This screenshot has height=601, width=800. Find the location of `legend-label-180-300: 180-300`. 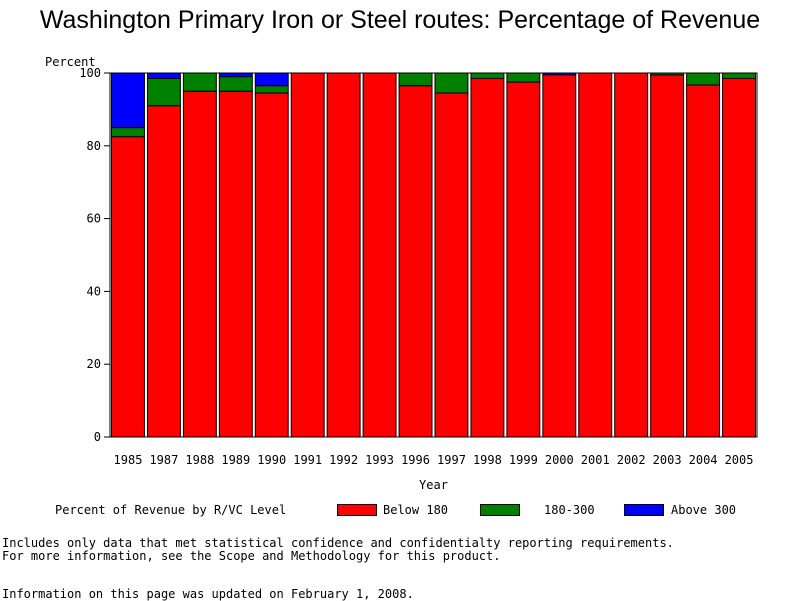

legend-label-180-300: 180-300 is located at coordinates (569, 510).